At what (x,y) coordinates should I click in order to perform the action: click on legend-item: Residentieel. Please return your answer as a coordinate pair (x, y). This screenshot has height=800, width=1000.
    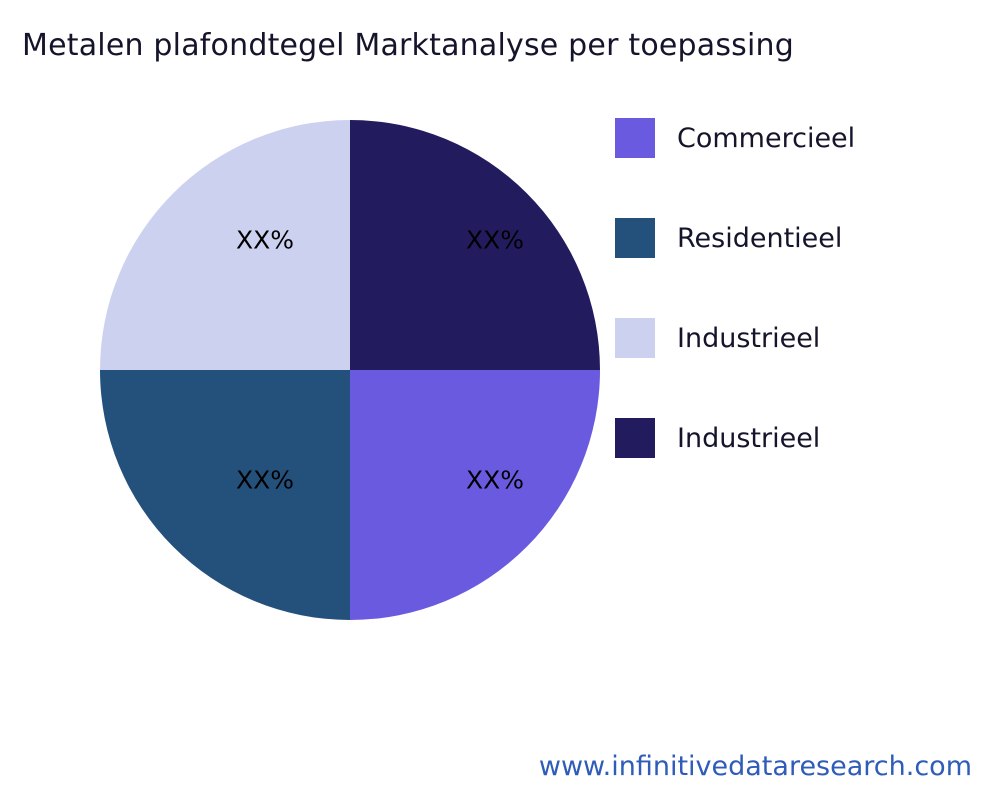
    Looking at the image, I should click on (735, 238).